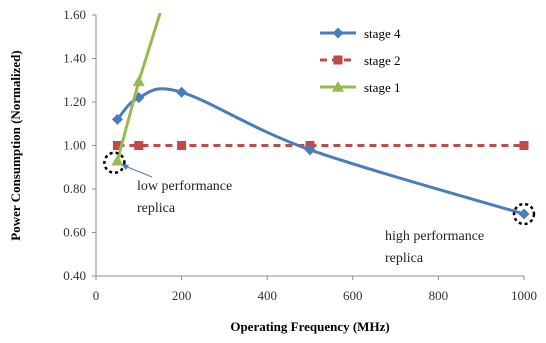  Describe the element at coordinates (382, 87) in the screenshot. I see `legend-label-stage-1: stage 1` at that location.